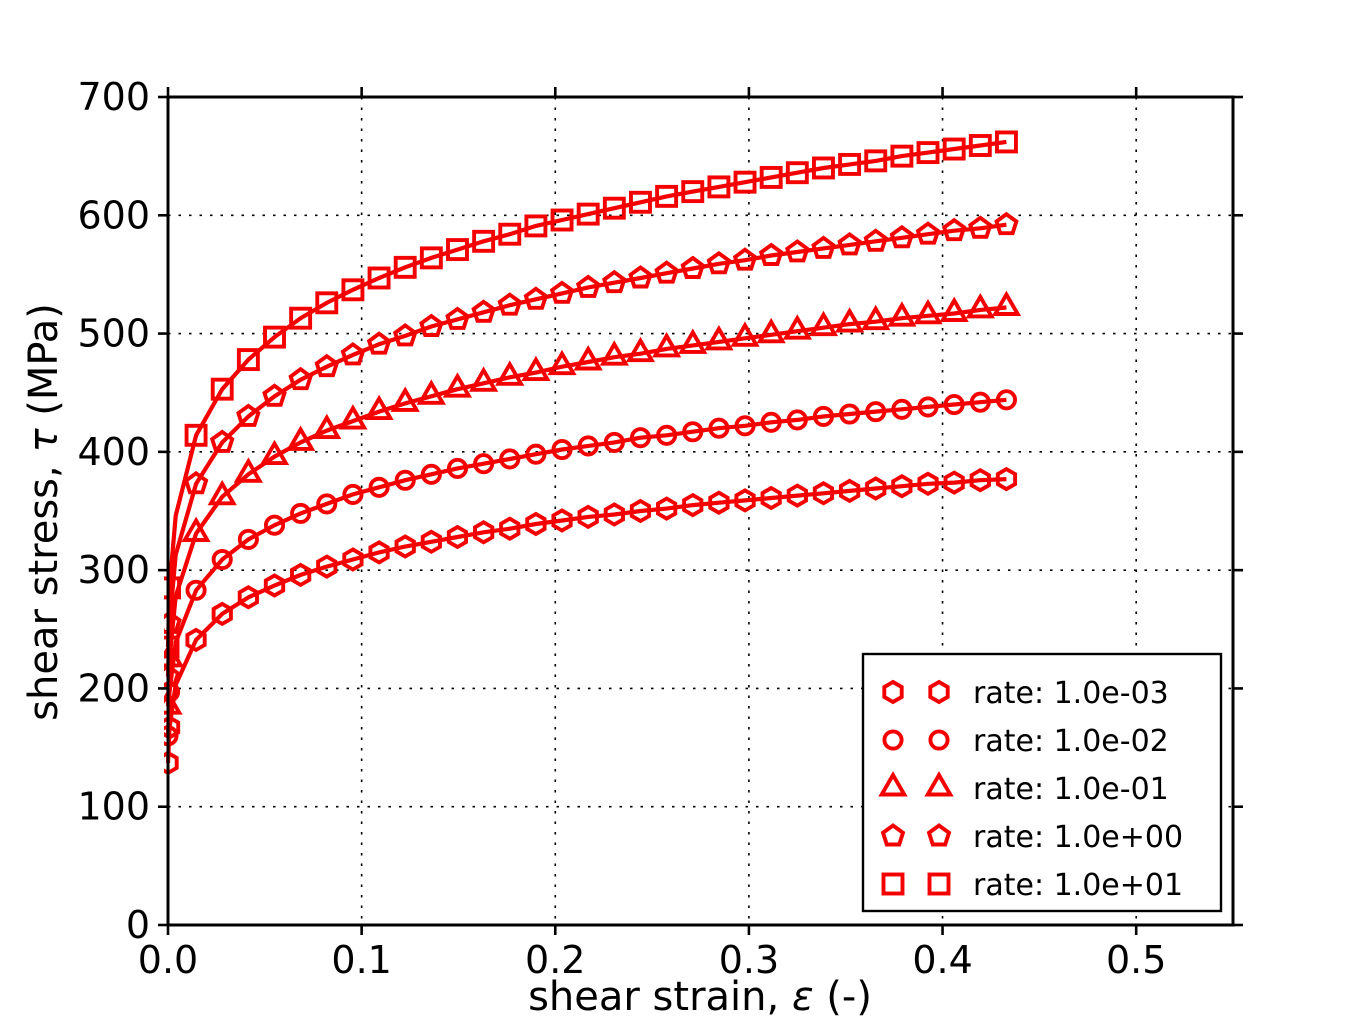 The image size is (1371, 1032). Describe the element at coordinates (1071, 789) in the screenshot. I see `legend-label: rate: 1.0e-01` at that location.